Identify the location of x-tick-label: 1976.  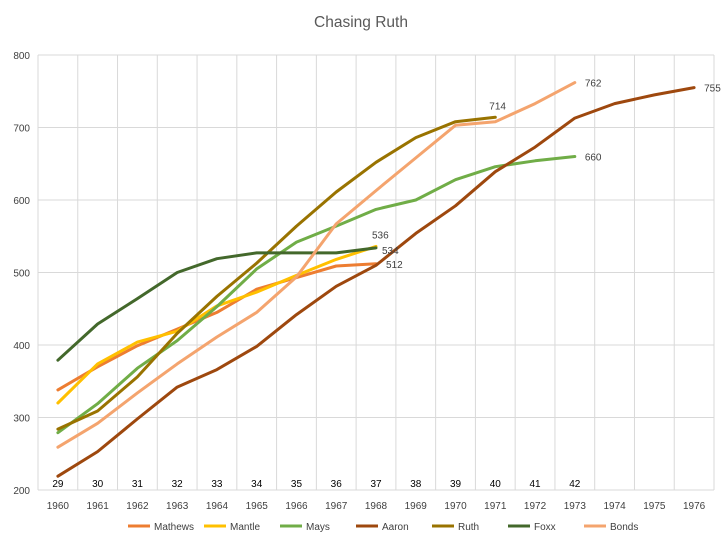
(694, 506).